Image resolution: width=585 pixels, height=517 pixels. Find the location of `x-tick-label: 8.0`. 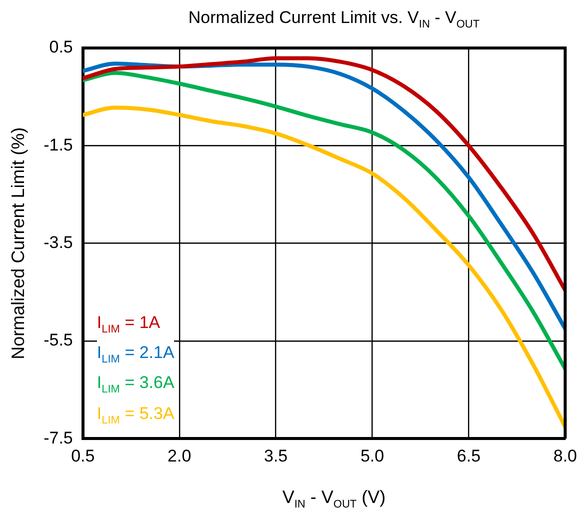

x-tick-label: 8.0 is located at coordinates (565, 456).